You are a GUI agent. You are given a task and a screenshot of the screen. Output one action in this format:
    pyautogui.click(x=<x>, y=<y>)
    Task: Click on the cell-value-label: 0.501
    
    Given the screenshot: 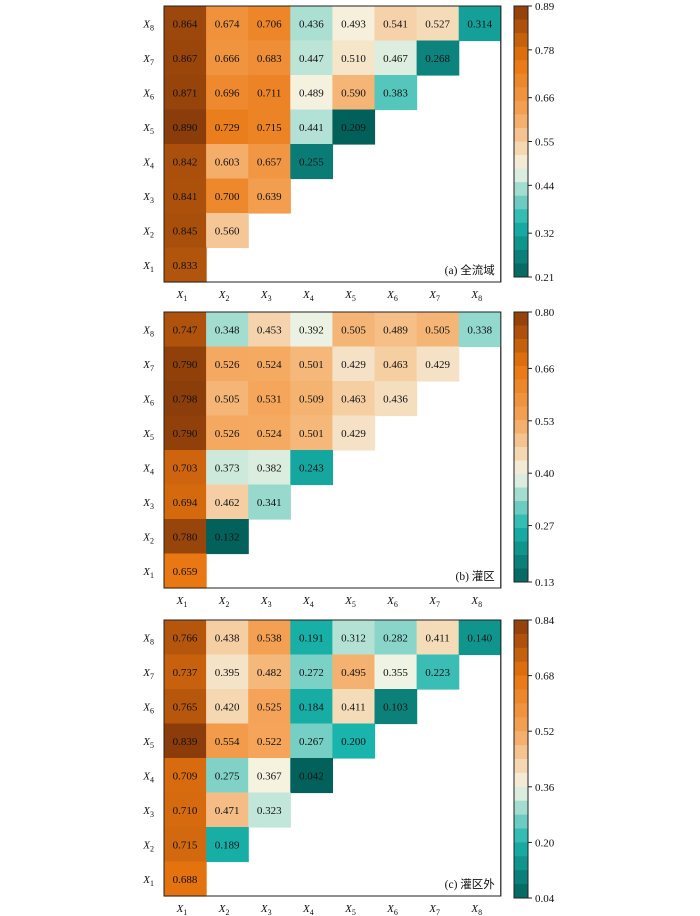 What is the action you would take?
    pyautogui.click(x=311, y=365)
    